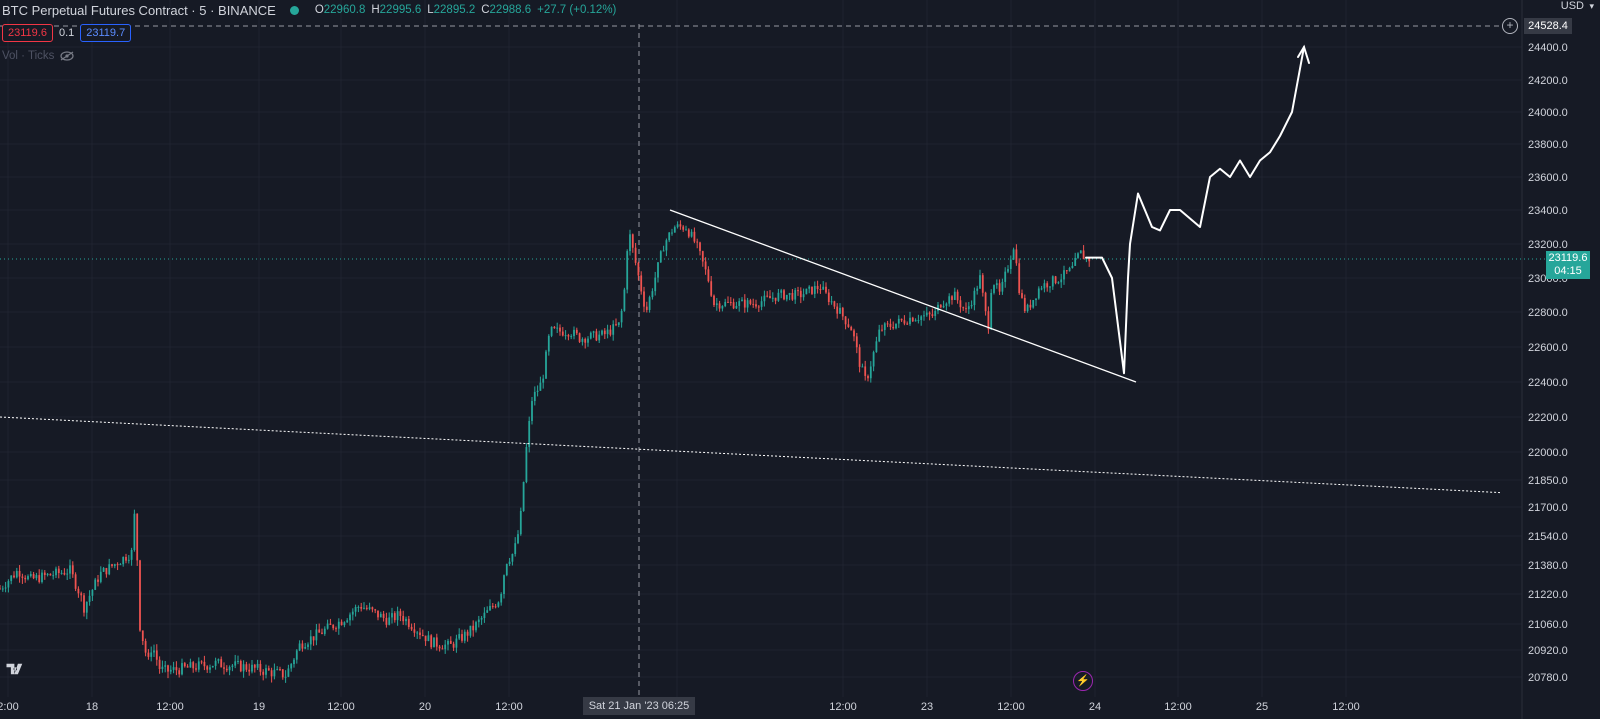  I want to click on price-tick-label: 21700.0, so click(1548, 508).